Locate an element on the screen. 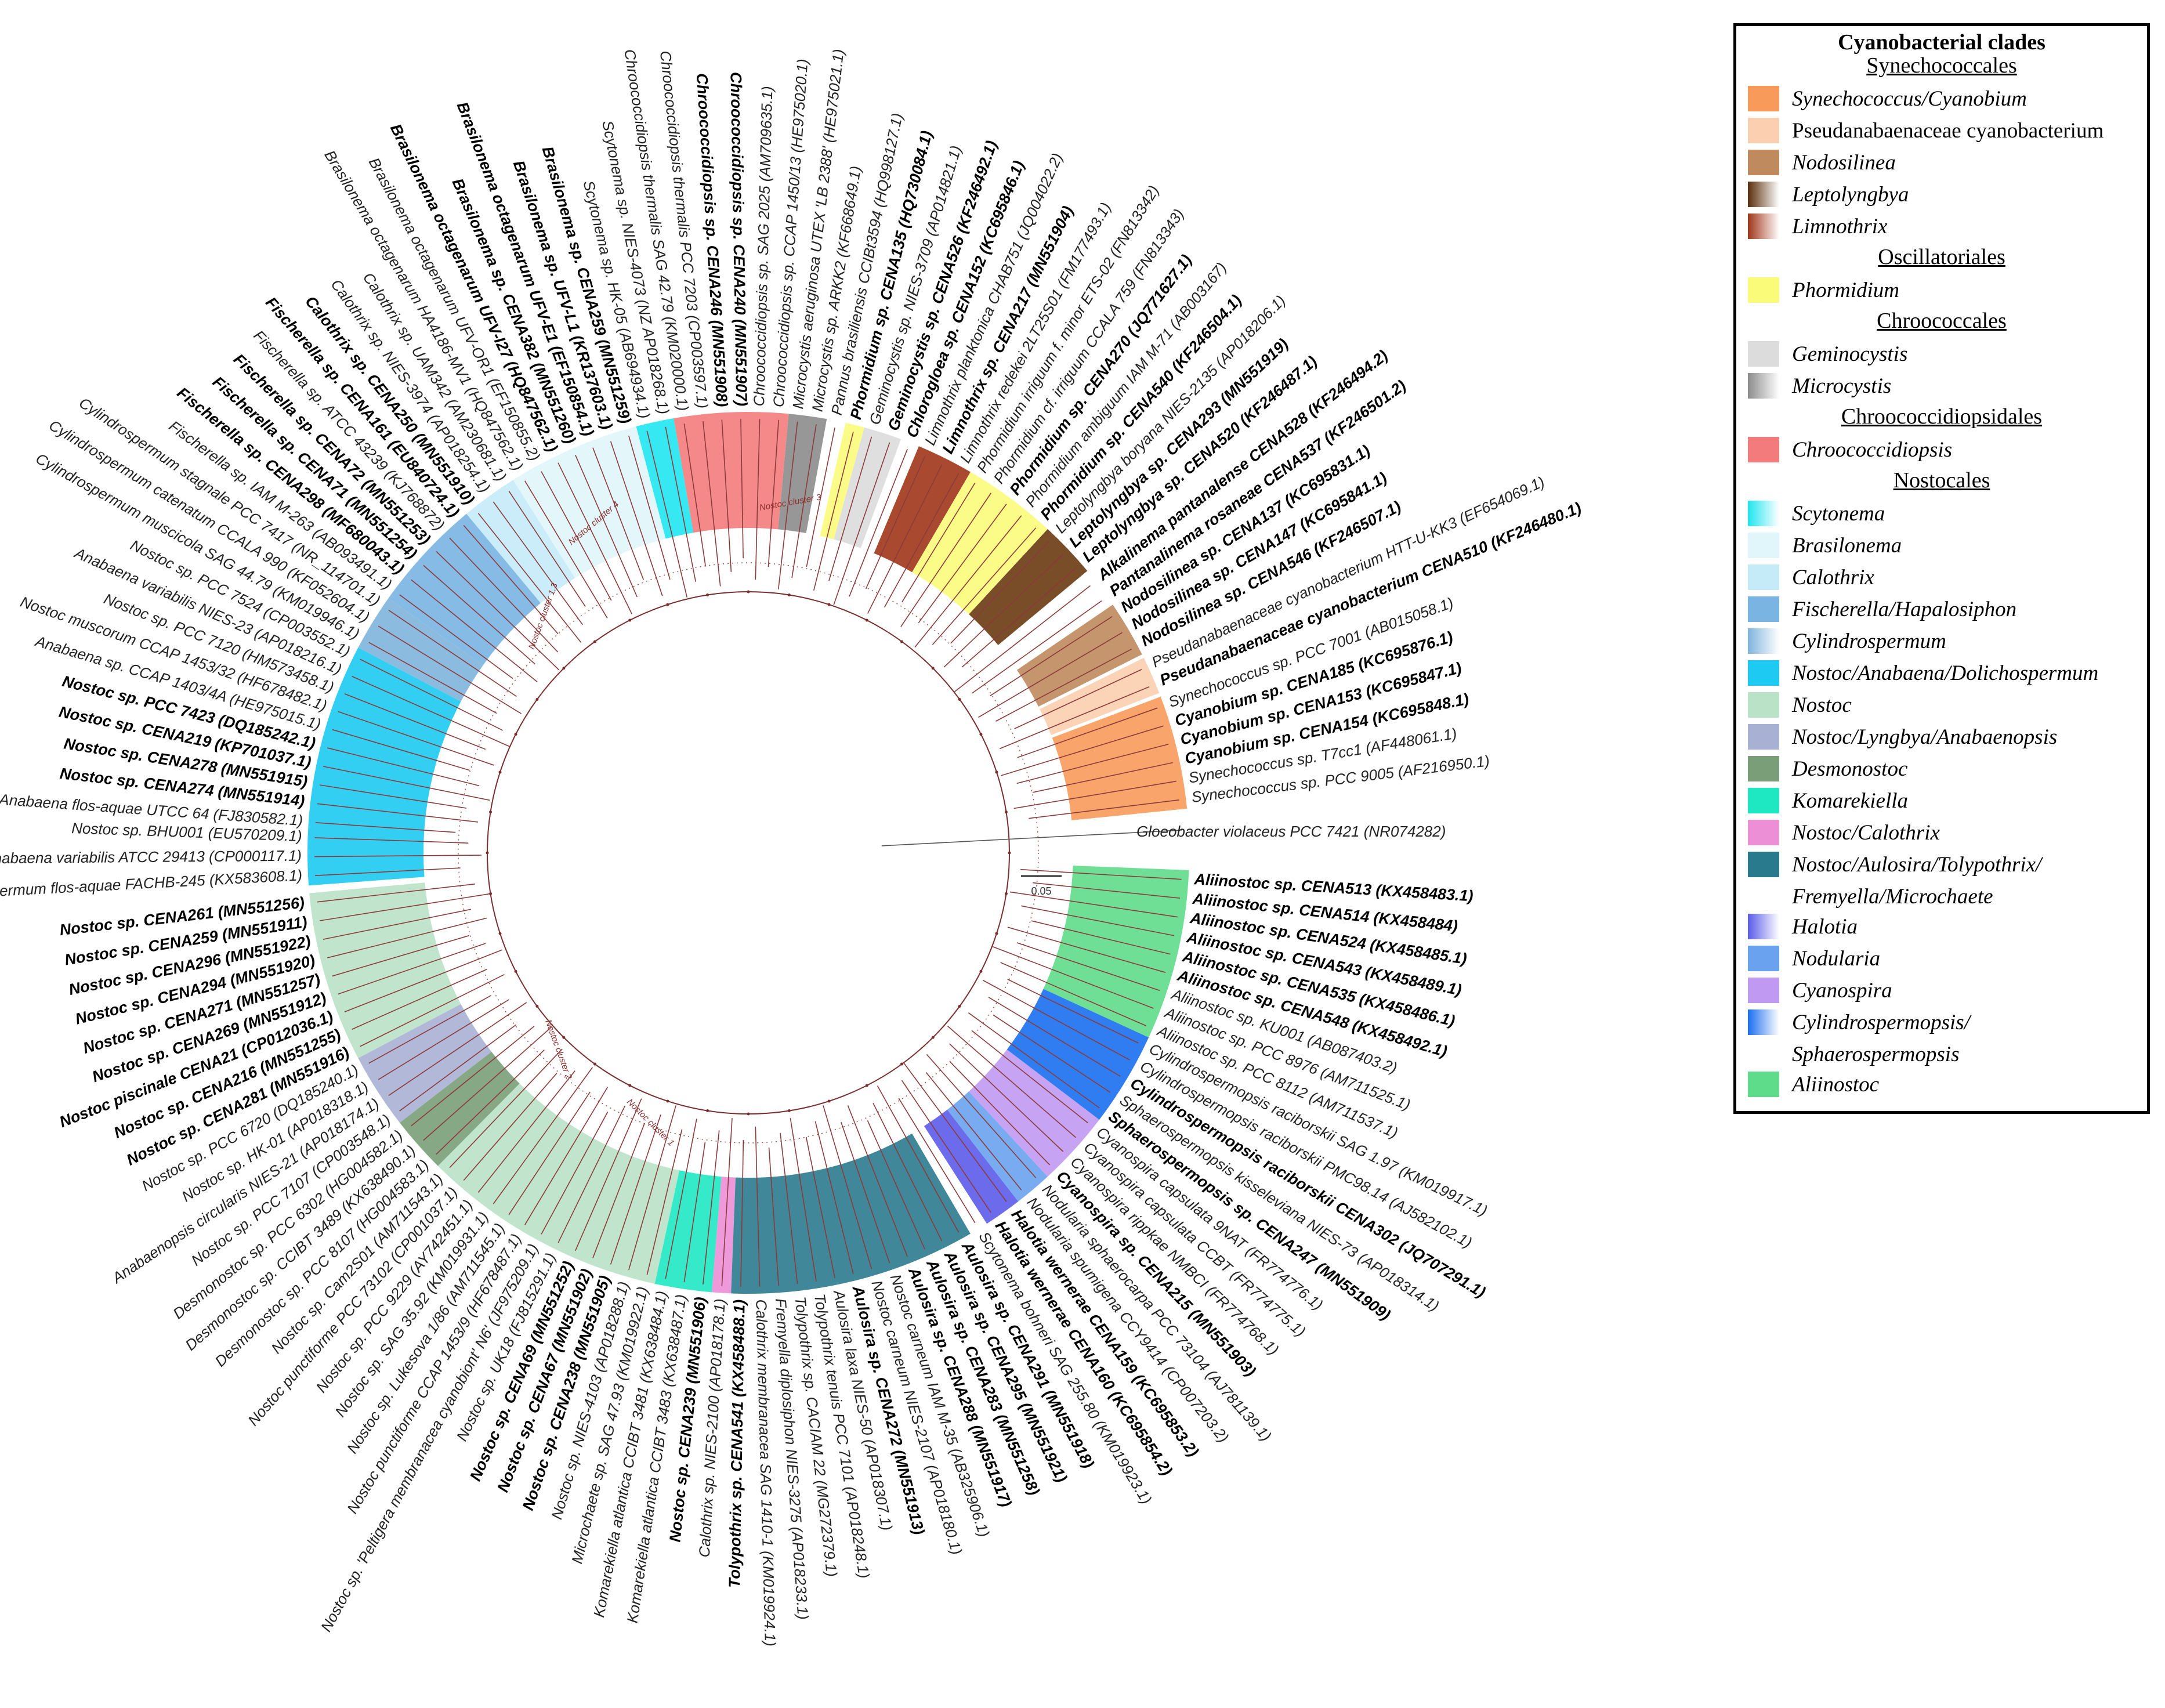 This screenshot has height=1708, width=2165. legend-entry: Brasilonema is located at coordinates (1825, 545).